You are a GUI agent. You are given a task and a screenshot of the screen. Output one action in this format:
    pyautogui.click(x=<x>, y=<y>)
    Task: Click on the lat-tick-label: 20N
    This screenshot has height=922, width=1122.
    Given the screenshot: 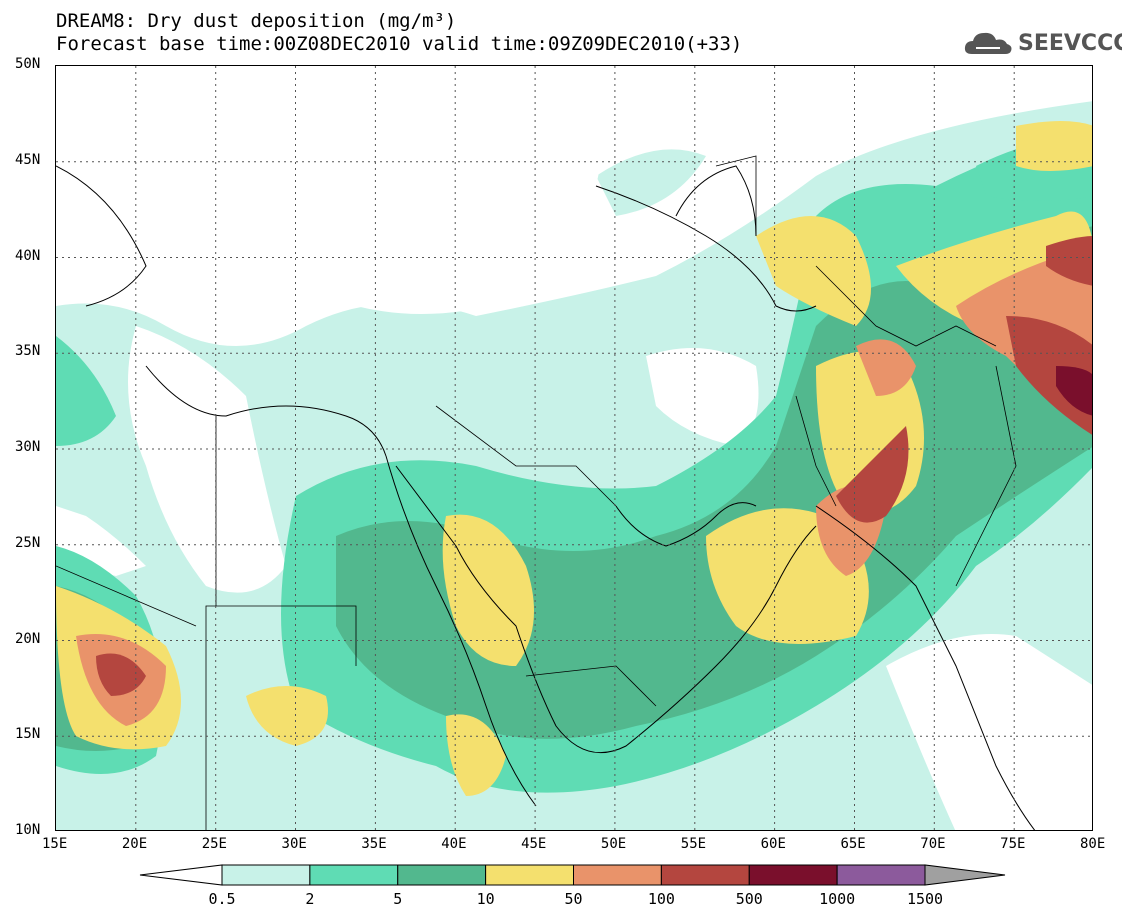 What is the action you would take?
    pyautogui.click(x=28, y=638)
    